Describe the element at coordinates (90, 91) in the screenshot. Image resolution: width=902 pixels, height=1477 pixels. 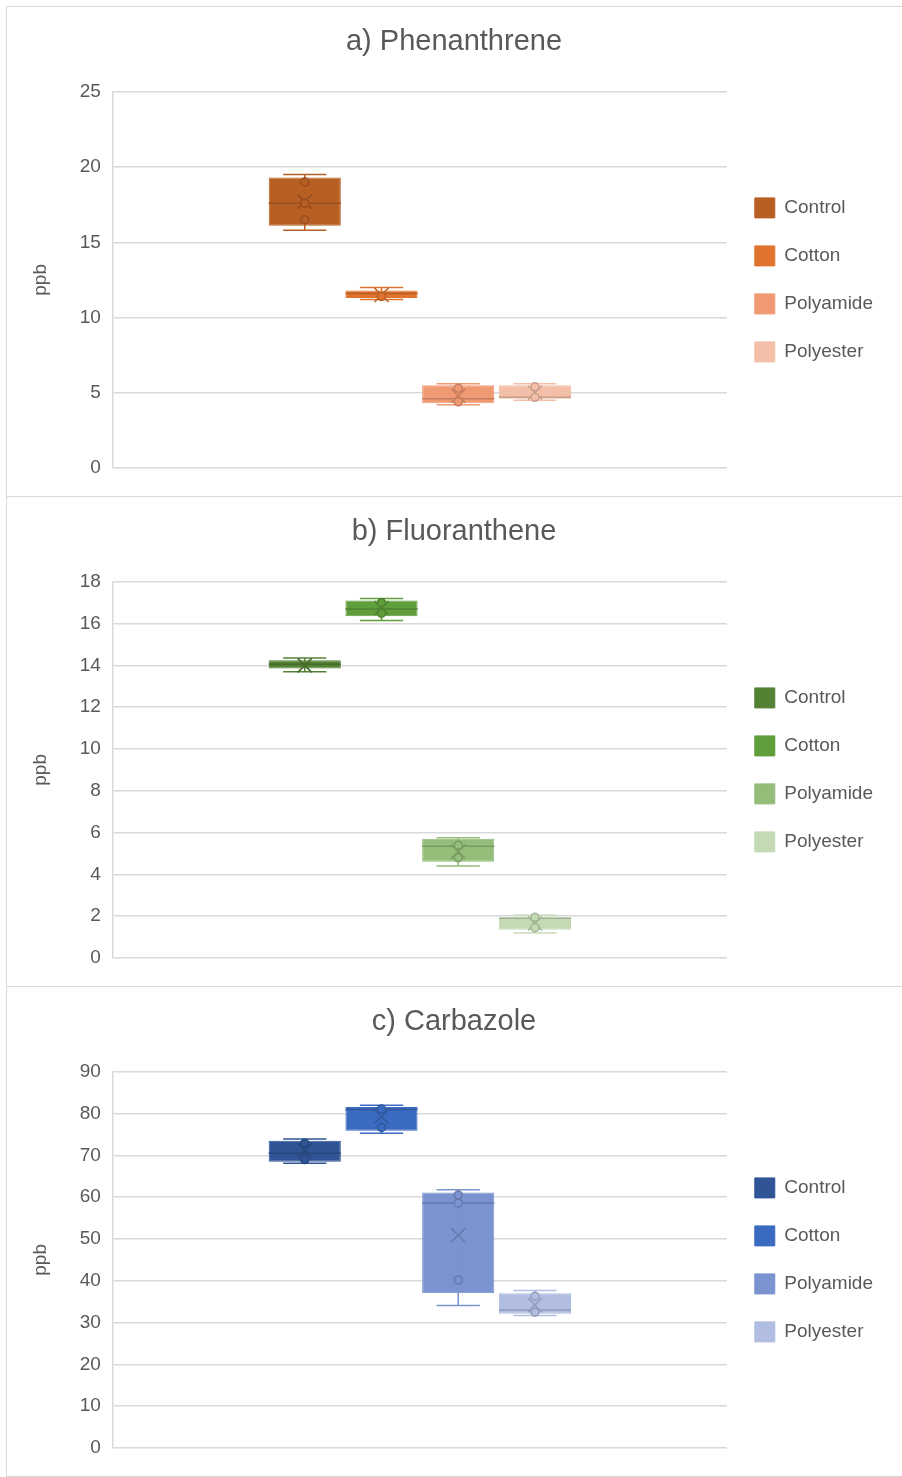
I see `y-tick-label: 25` at that location.